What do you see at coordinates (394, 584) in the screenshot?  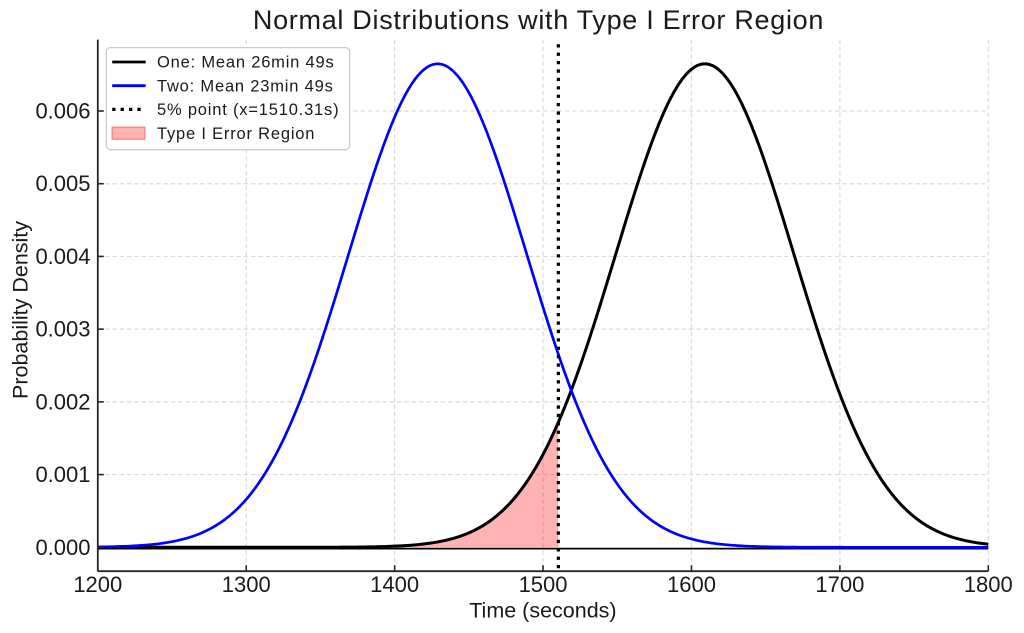 I see `svg-text: 1400` at bounding box center [394, 584].